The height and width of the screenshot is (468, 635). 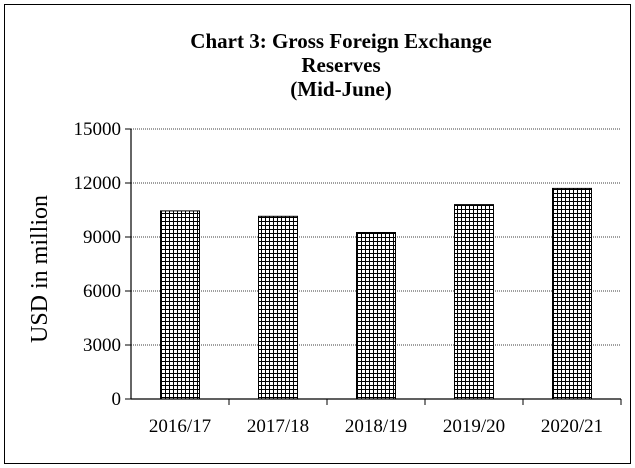 I want to click on x-tick-label: 2020/21, so click(x=572, y=426).